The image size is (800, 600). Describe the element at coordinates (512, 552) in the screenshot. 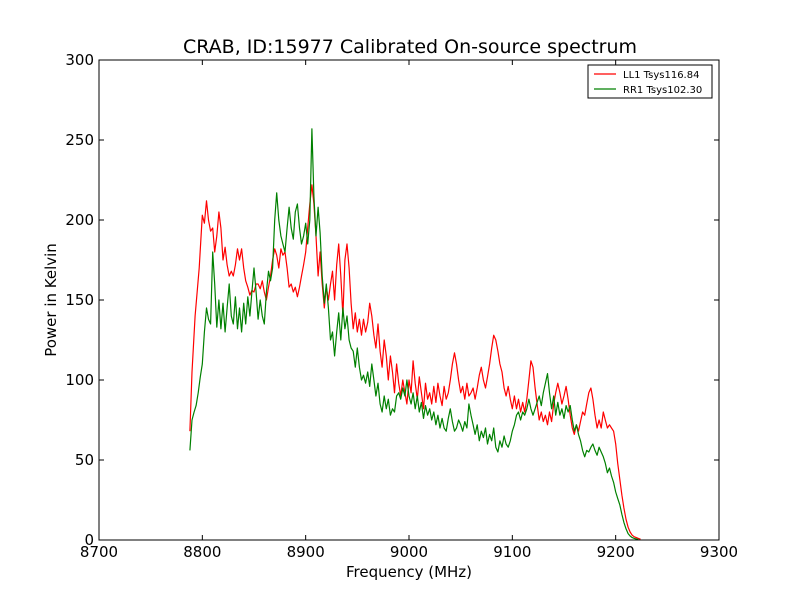

I see `x-tick-label: 9100` at that location.